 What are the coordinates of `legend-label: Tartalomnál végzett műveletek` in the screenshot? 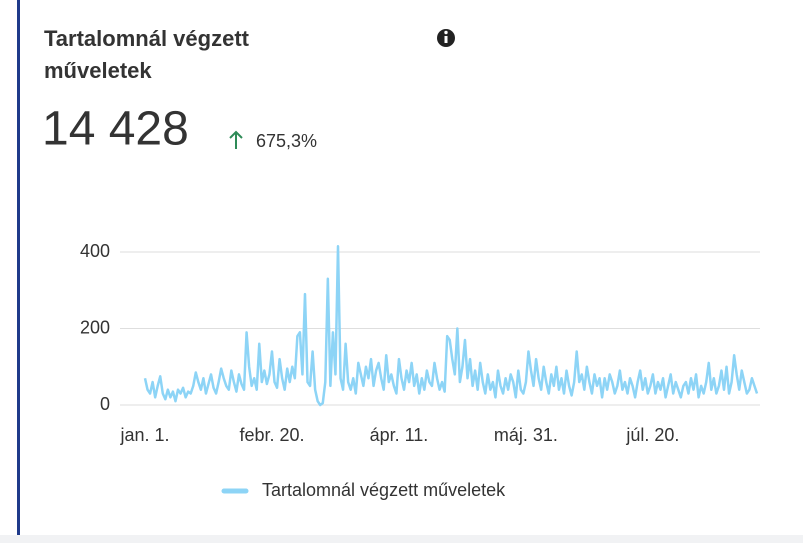 It's located at (384, 490).